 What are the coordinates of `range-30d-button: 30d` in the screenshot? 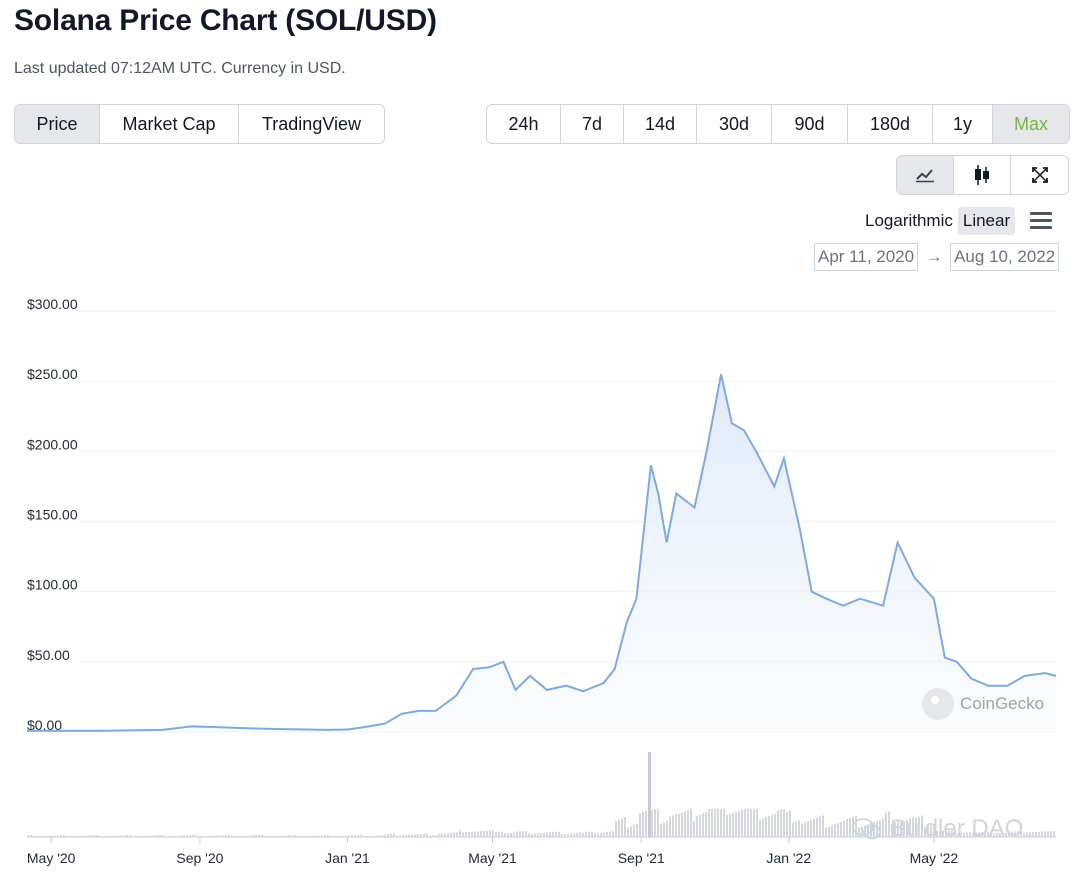 It's located at (734, 124).